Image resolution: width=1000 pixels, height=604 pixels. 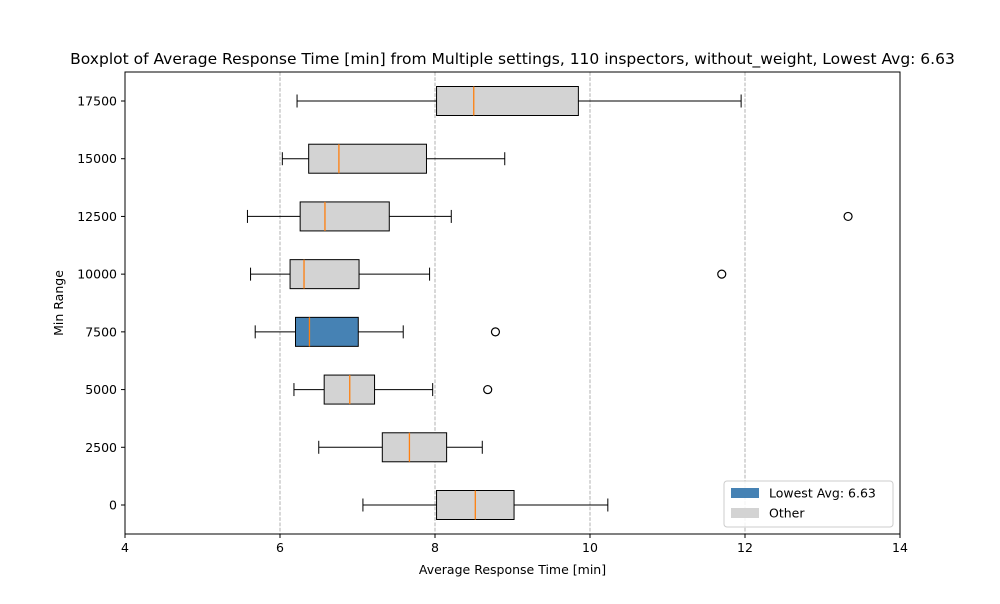 What do you see at coordinates (101, 331) in the screenshot?
I see `y-tick-label: 7500` at bounding box center [101, 331].